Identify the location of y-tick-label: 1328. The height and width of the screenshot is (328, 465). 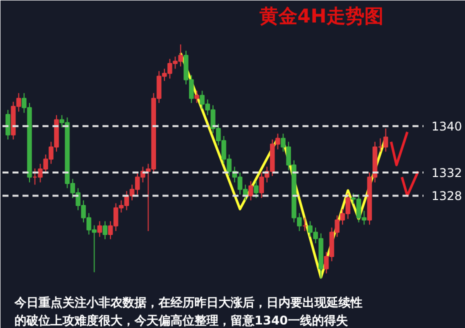
(447, 196).